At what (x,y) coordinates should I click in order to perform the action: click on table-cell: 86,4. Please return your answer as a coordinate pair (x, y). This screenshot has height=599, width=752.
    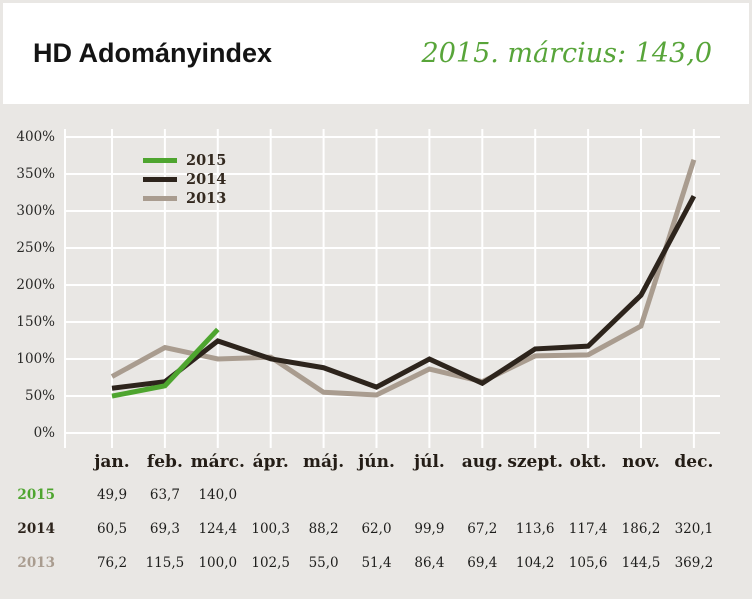
    Looking at the image, I should click on (429, 563).